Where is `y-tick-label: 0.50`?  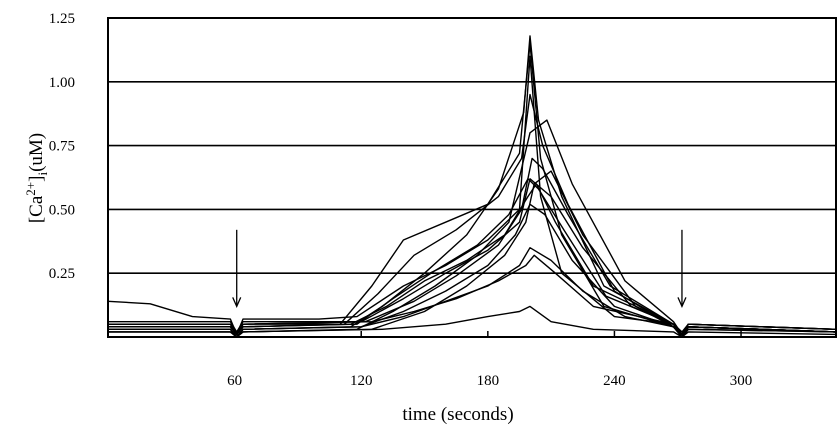 y-tick-label: 0.50 is located at coordinates (62, 210).